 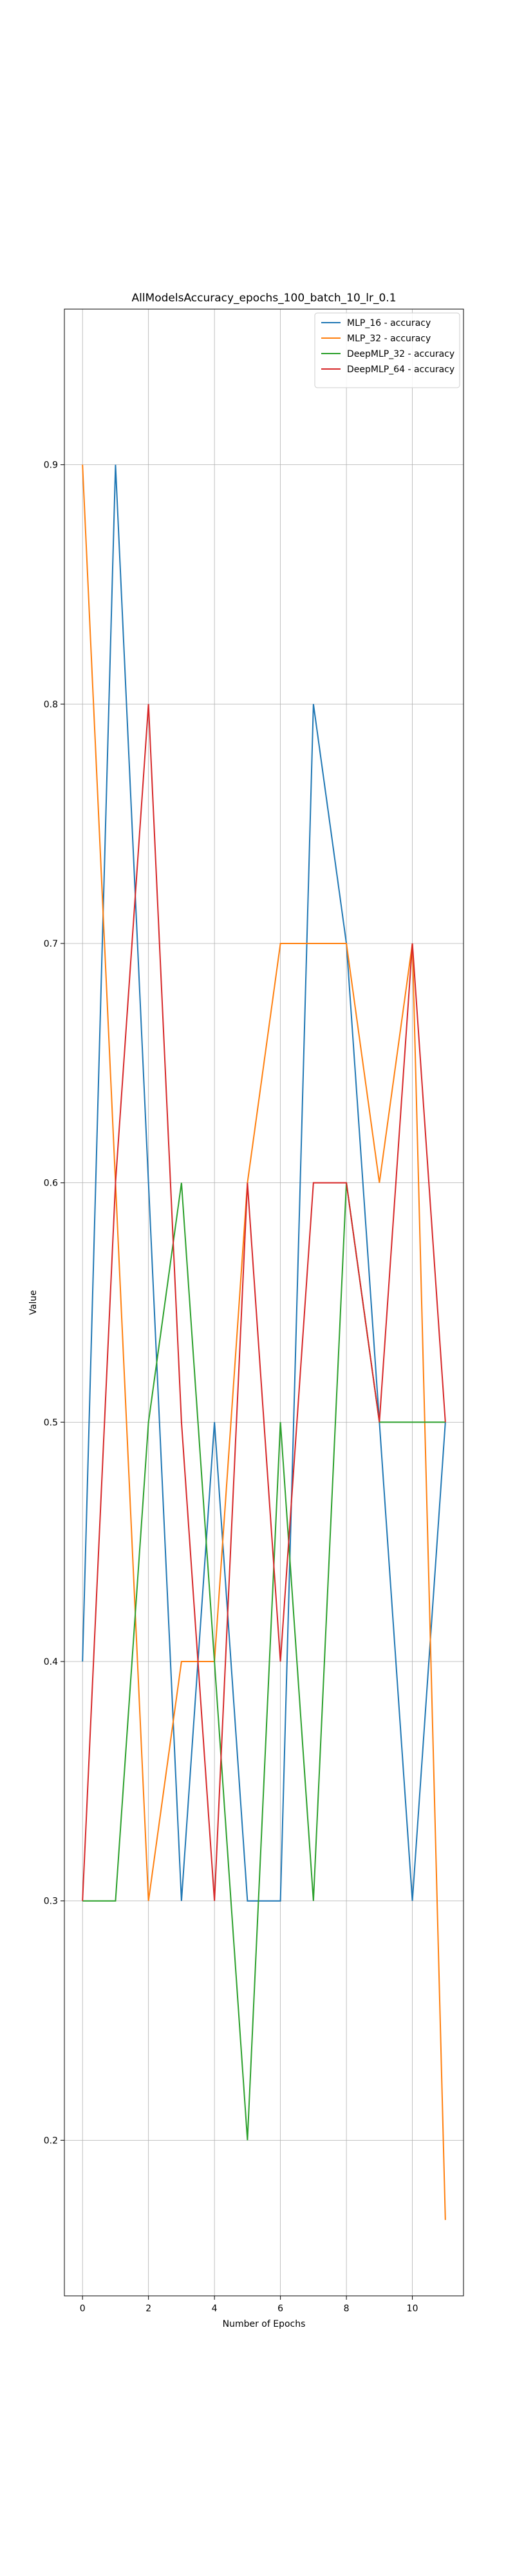 I want to click on x-tick-label: 0, so click(x=83, y=2309).